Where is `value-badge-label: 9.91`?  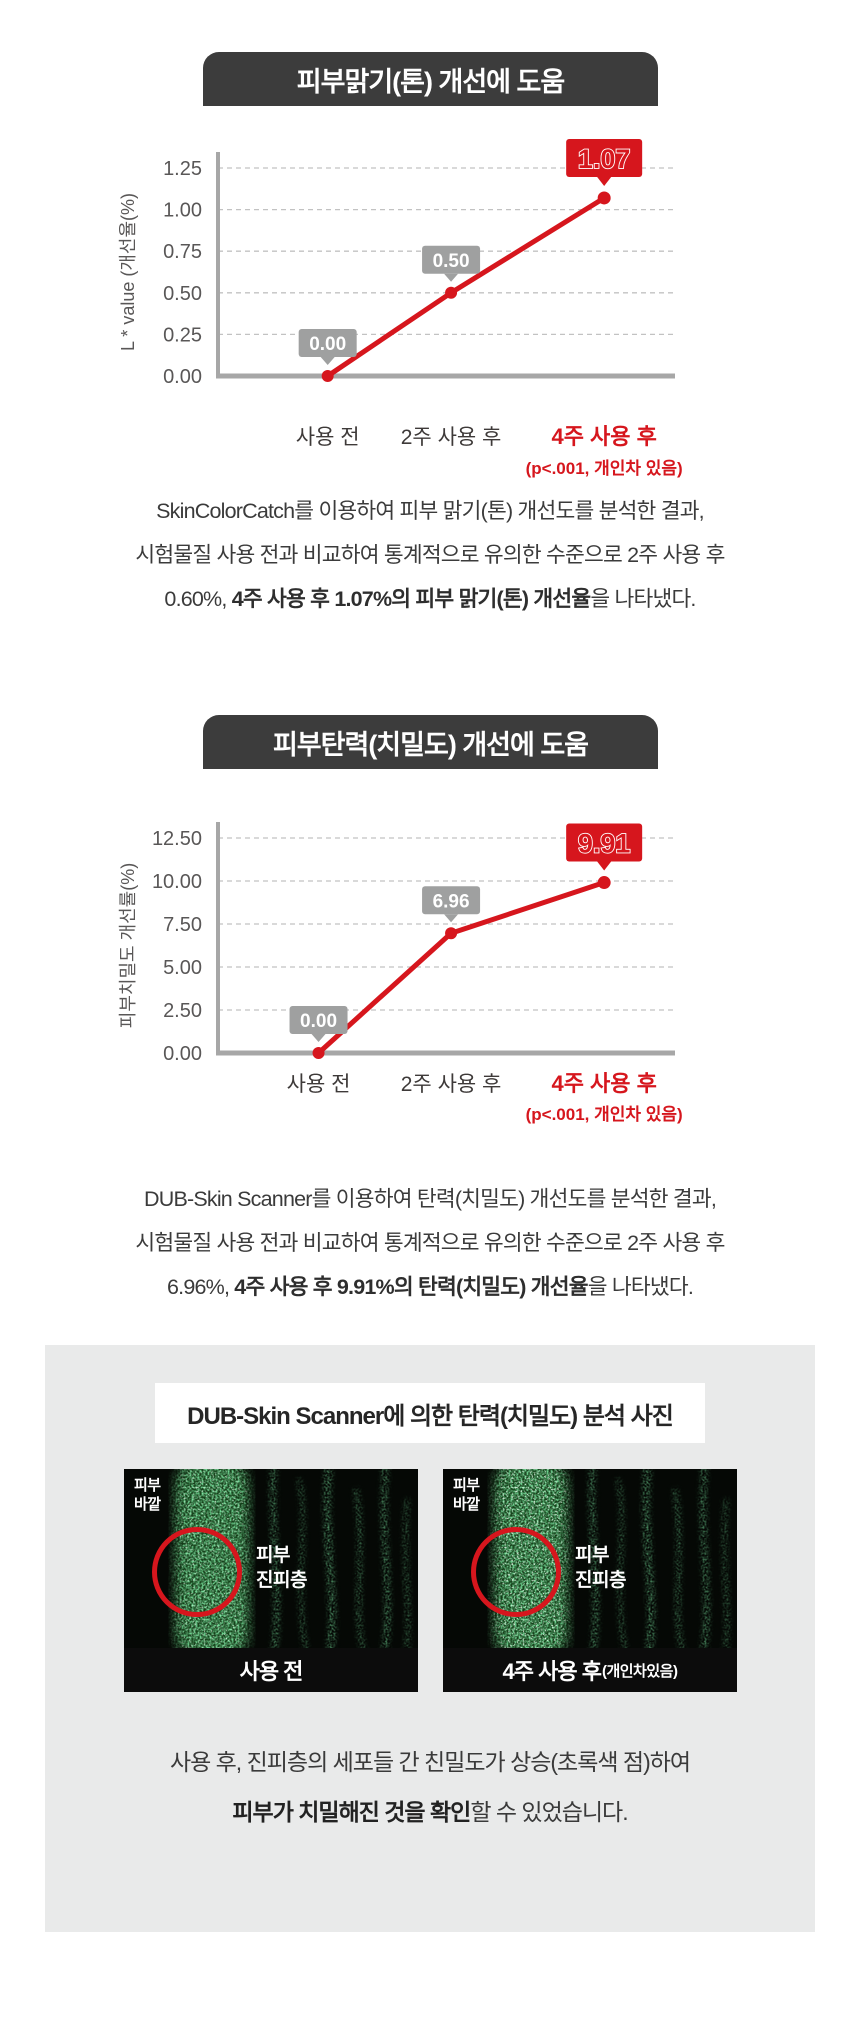 value-badge-label: 9.91 is located at coordinates (604, 844).